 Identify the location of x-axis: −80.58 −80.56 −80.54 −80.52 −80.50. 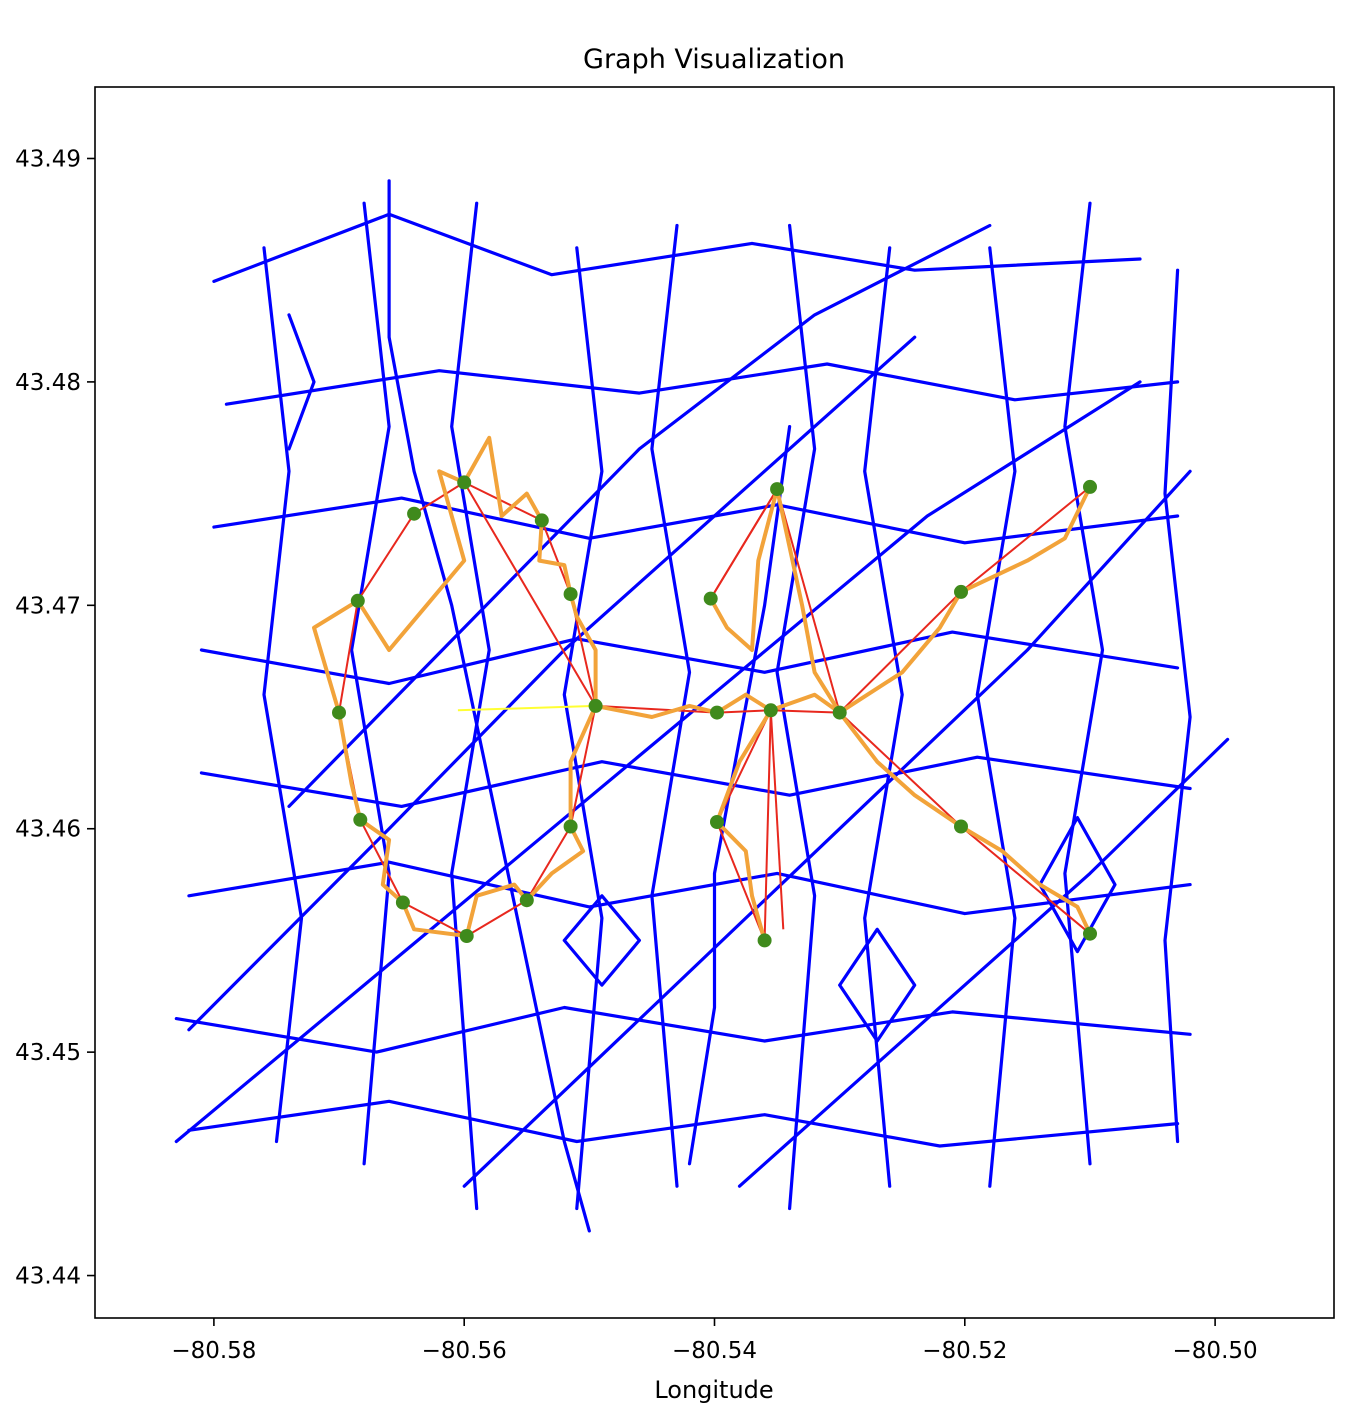
(714, 1341).